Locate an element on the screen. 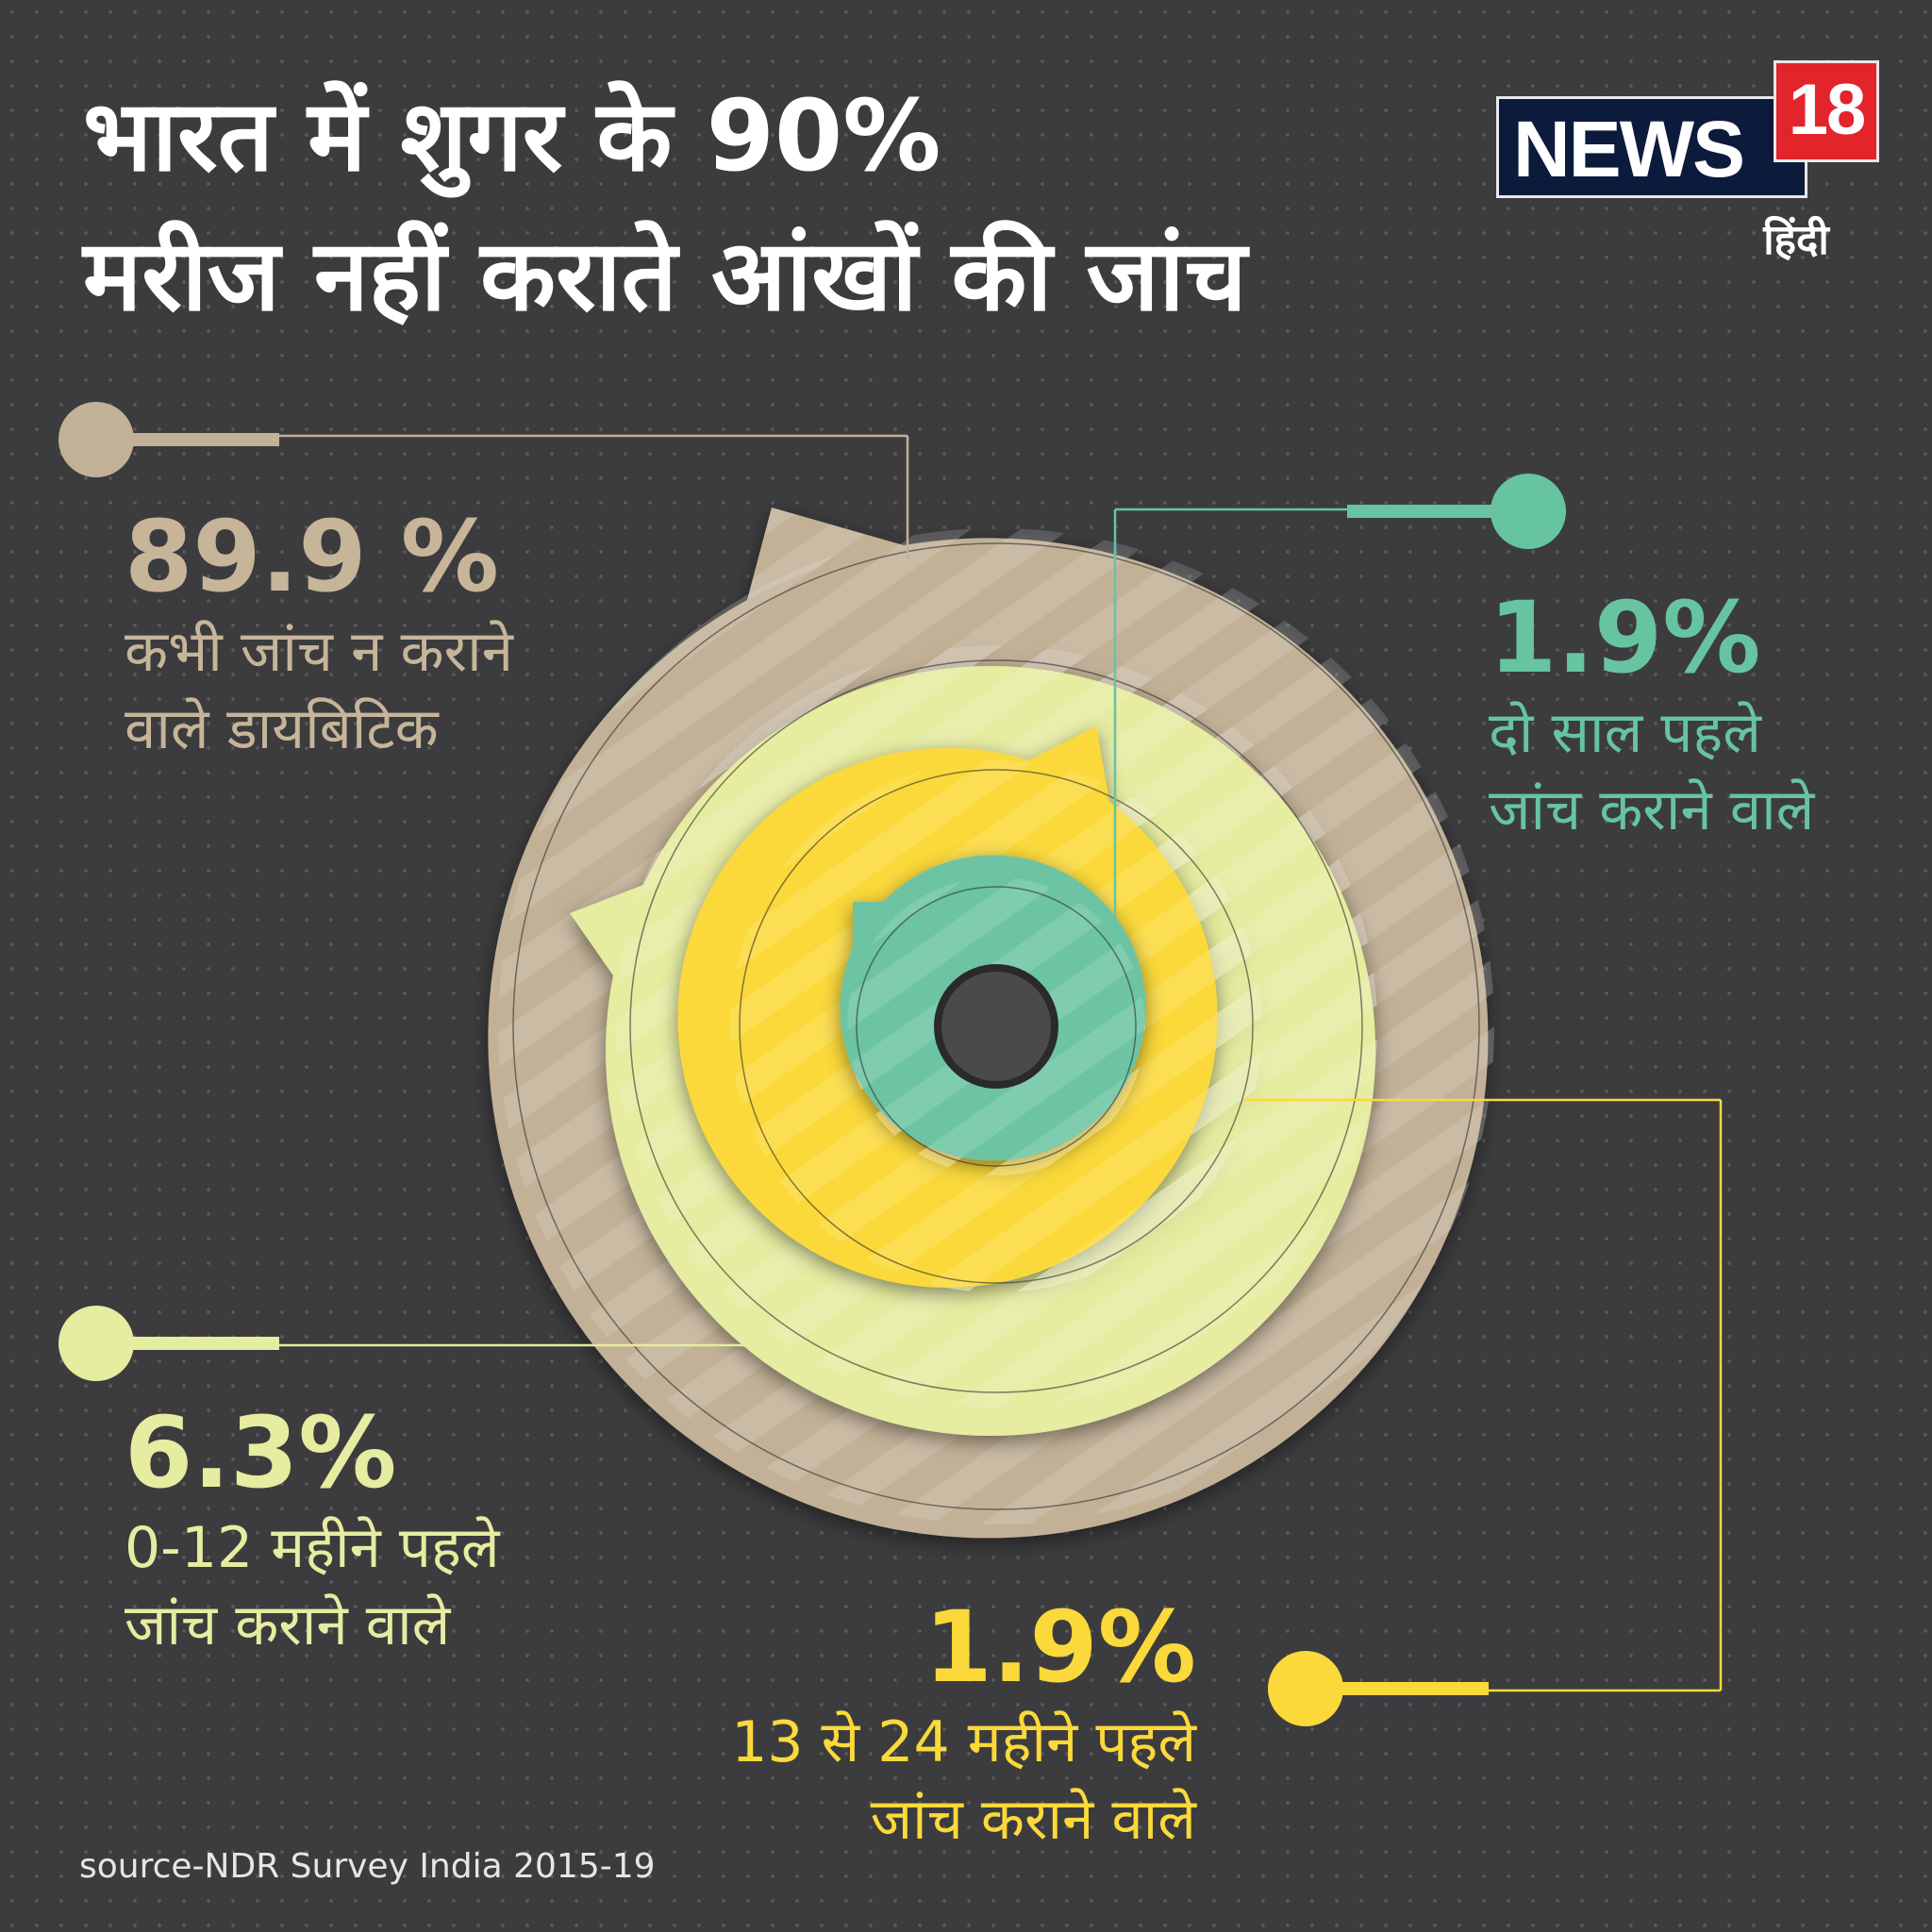 Image resolution: width=1932 pixels, height=1932 pixels. callout-0-12-months: 6.3% 0-12 महीने पहले जांच कराने वाले is located at coordinates (312, 1530).